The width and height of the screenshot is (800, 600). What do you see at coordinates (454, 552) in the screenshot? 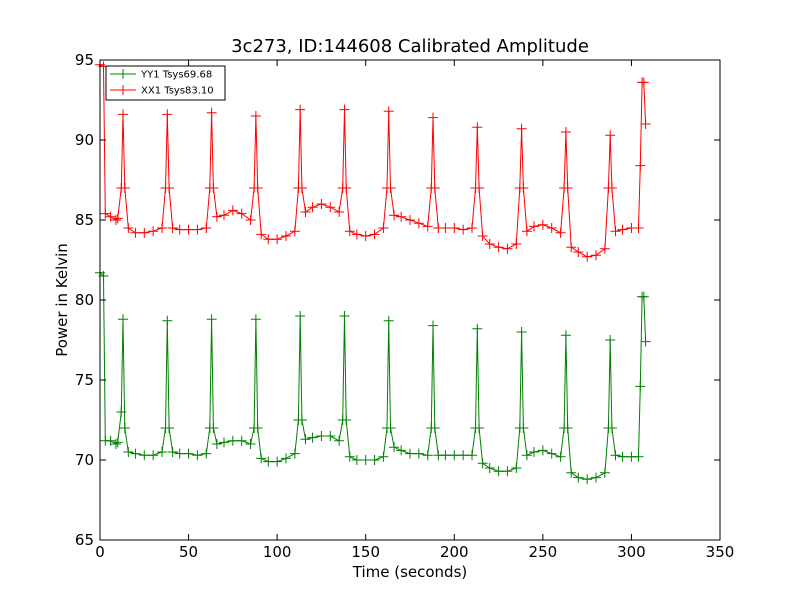
I see `x-tick-label: 200` at bounding box center [454, 552].